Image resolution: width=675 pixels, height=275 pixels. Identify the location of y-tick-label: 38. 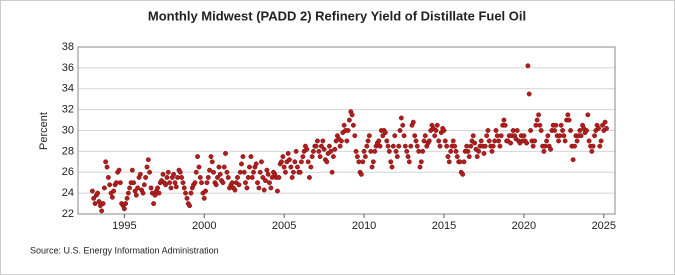
(68, 47).